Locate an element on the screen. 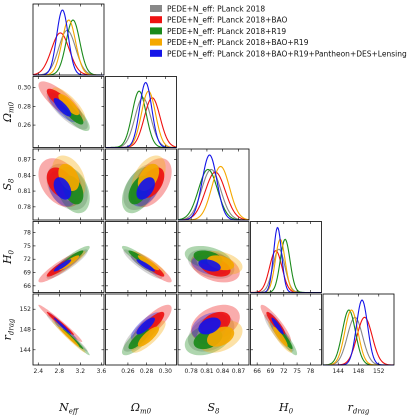 The height and width of the screenshot is (417, 416). panel-neff-h0: 66 69 72 75 78 is located at coordinates (64, 257).